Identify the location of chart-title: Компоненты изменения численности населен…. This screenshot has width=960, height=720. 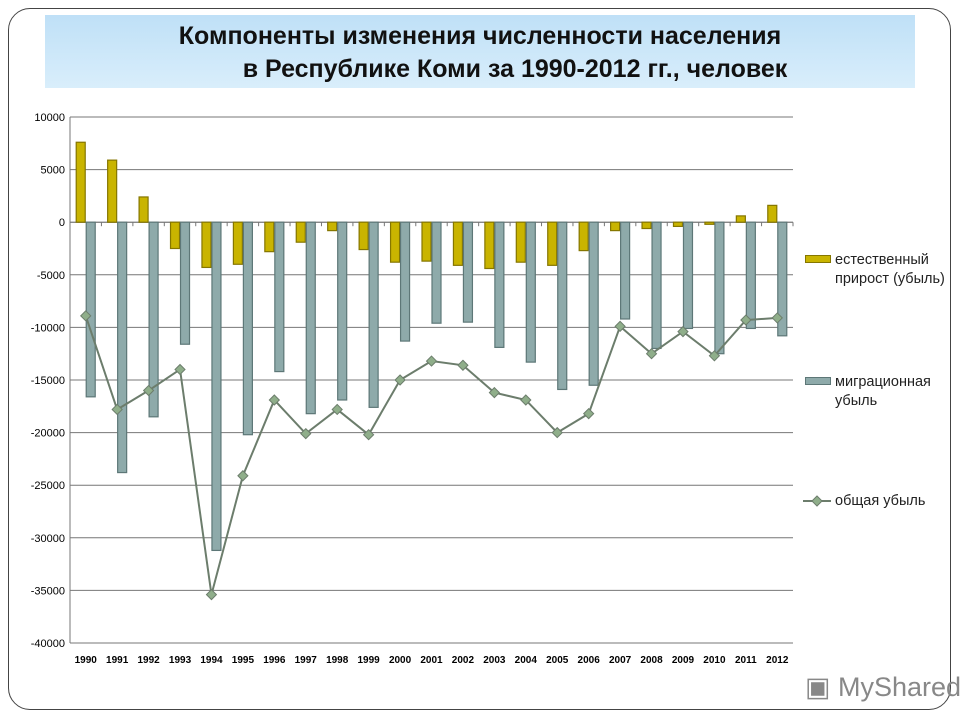
(480, 53).